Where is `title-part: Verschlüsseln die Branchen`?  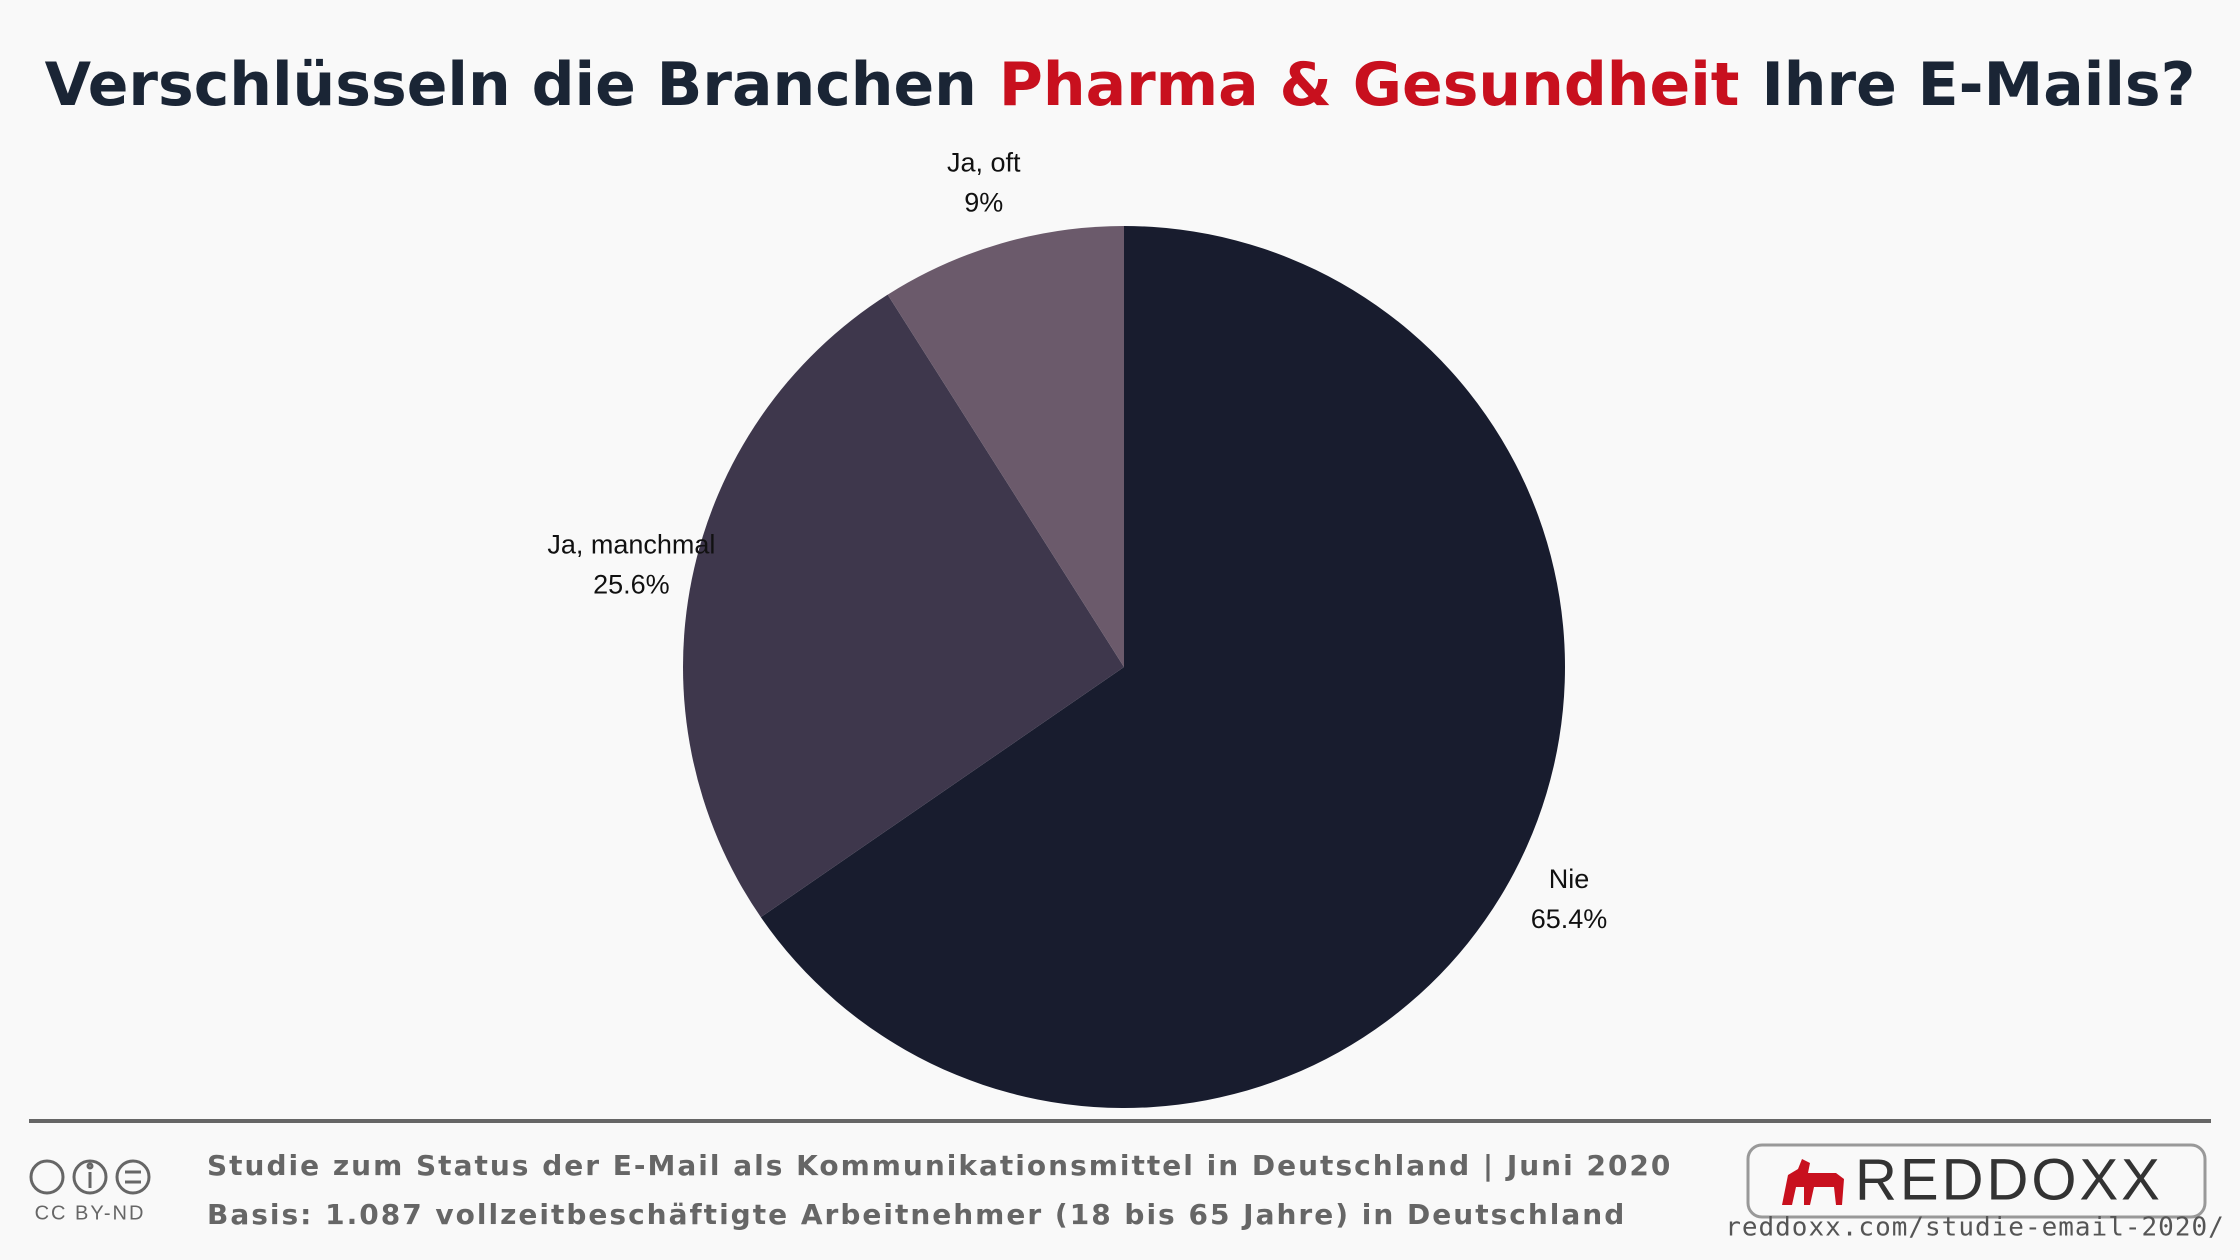 title-part: Verschlüsseln die Branchen is located at coordinates (511, 85).